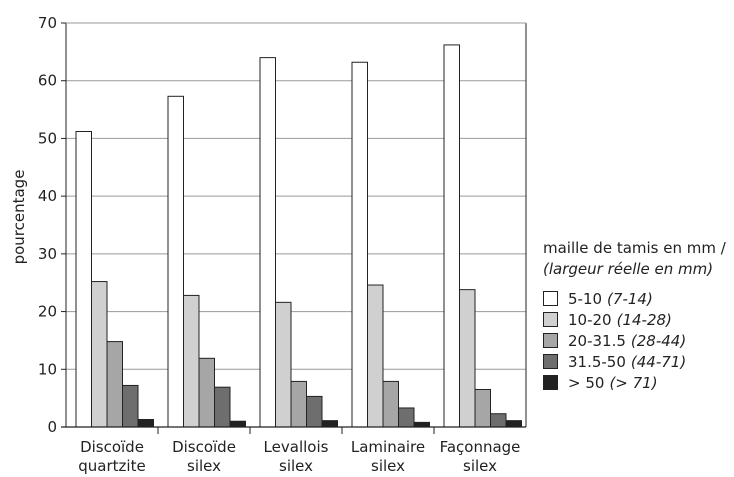  What do you see at coordinates (47, 23) in the screenshot?
I see `y-tick-label: 70` at bounding box center [47, 23].